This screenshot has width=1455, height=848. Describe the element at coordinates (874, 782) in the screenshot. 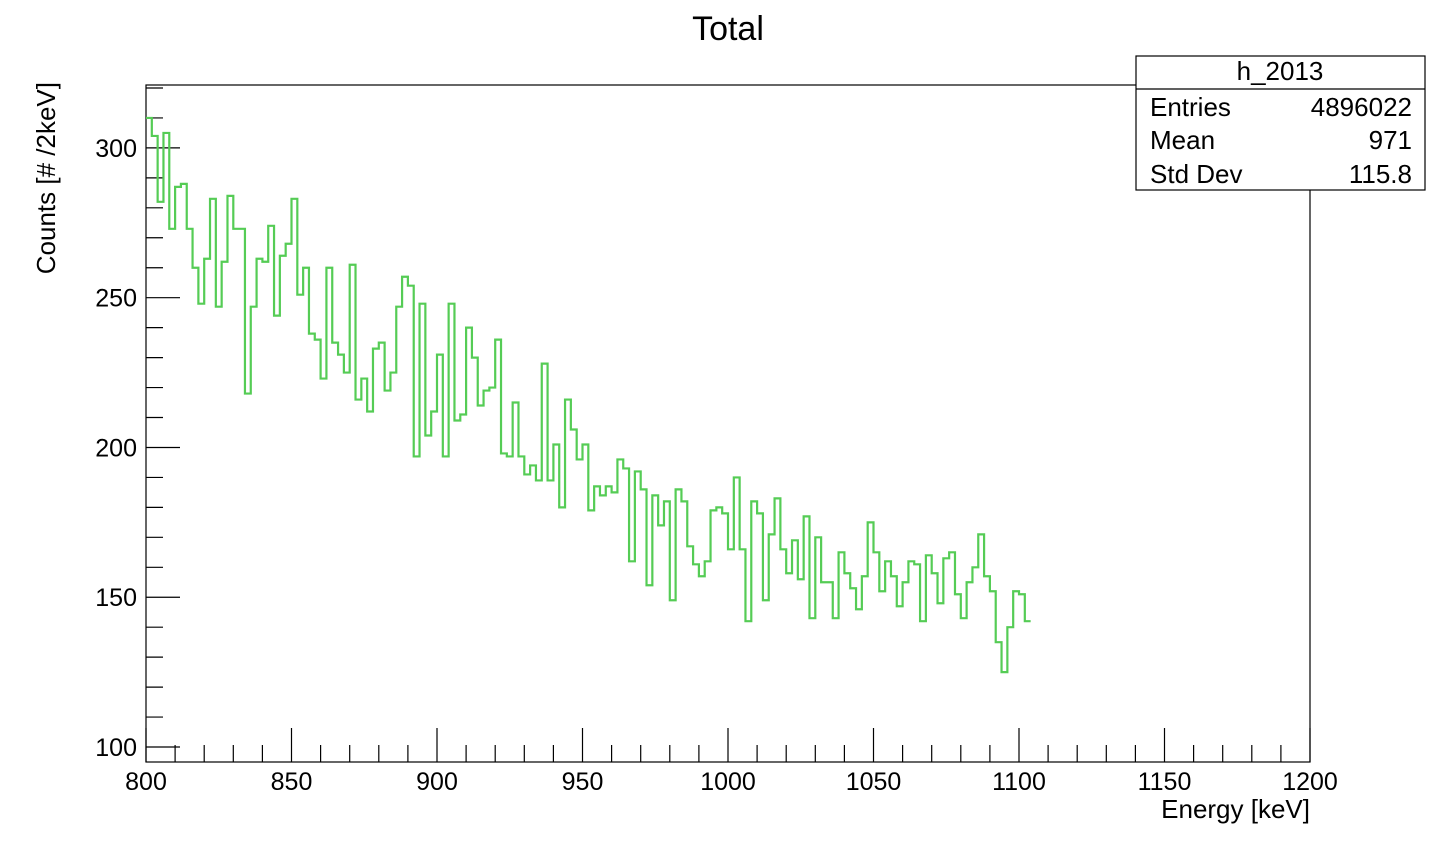

I see `x-tick-label: 1050` at that location.